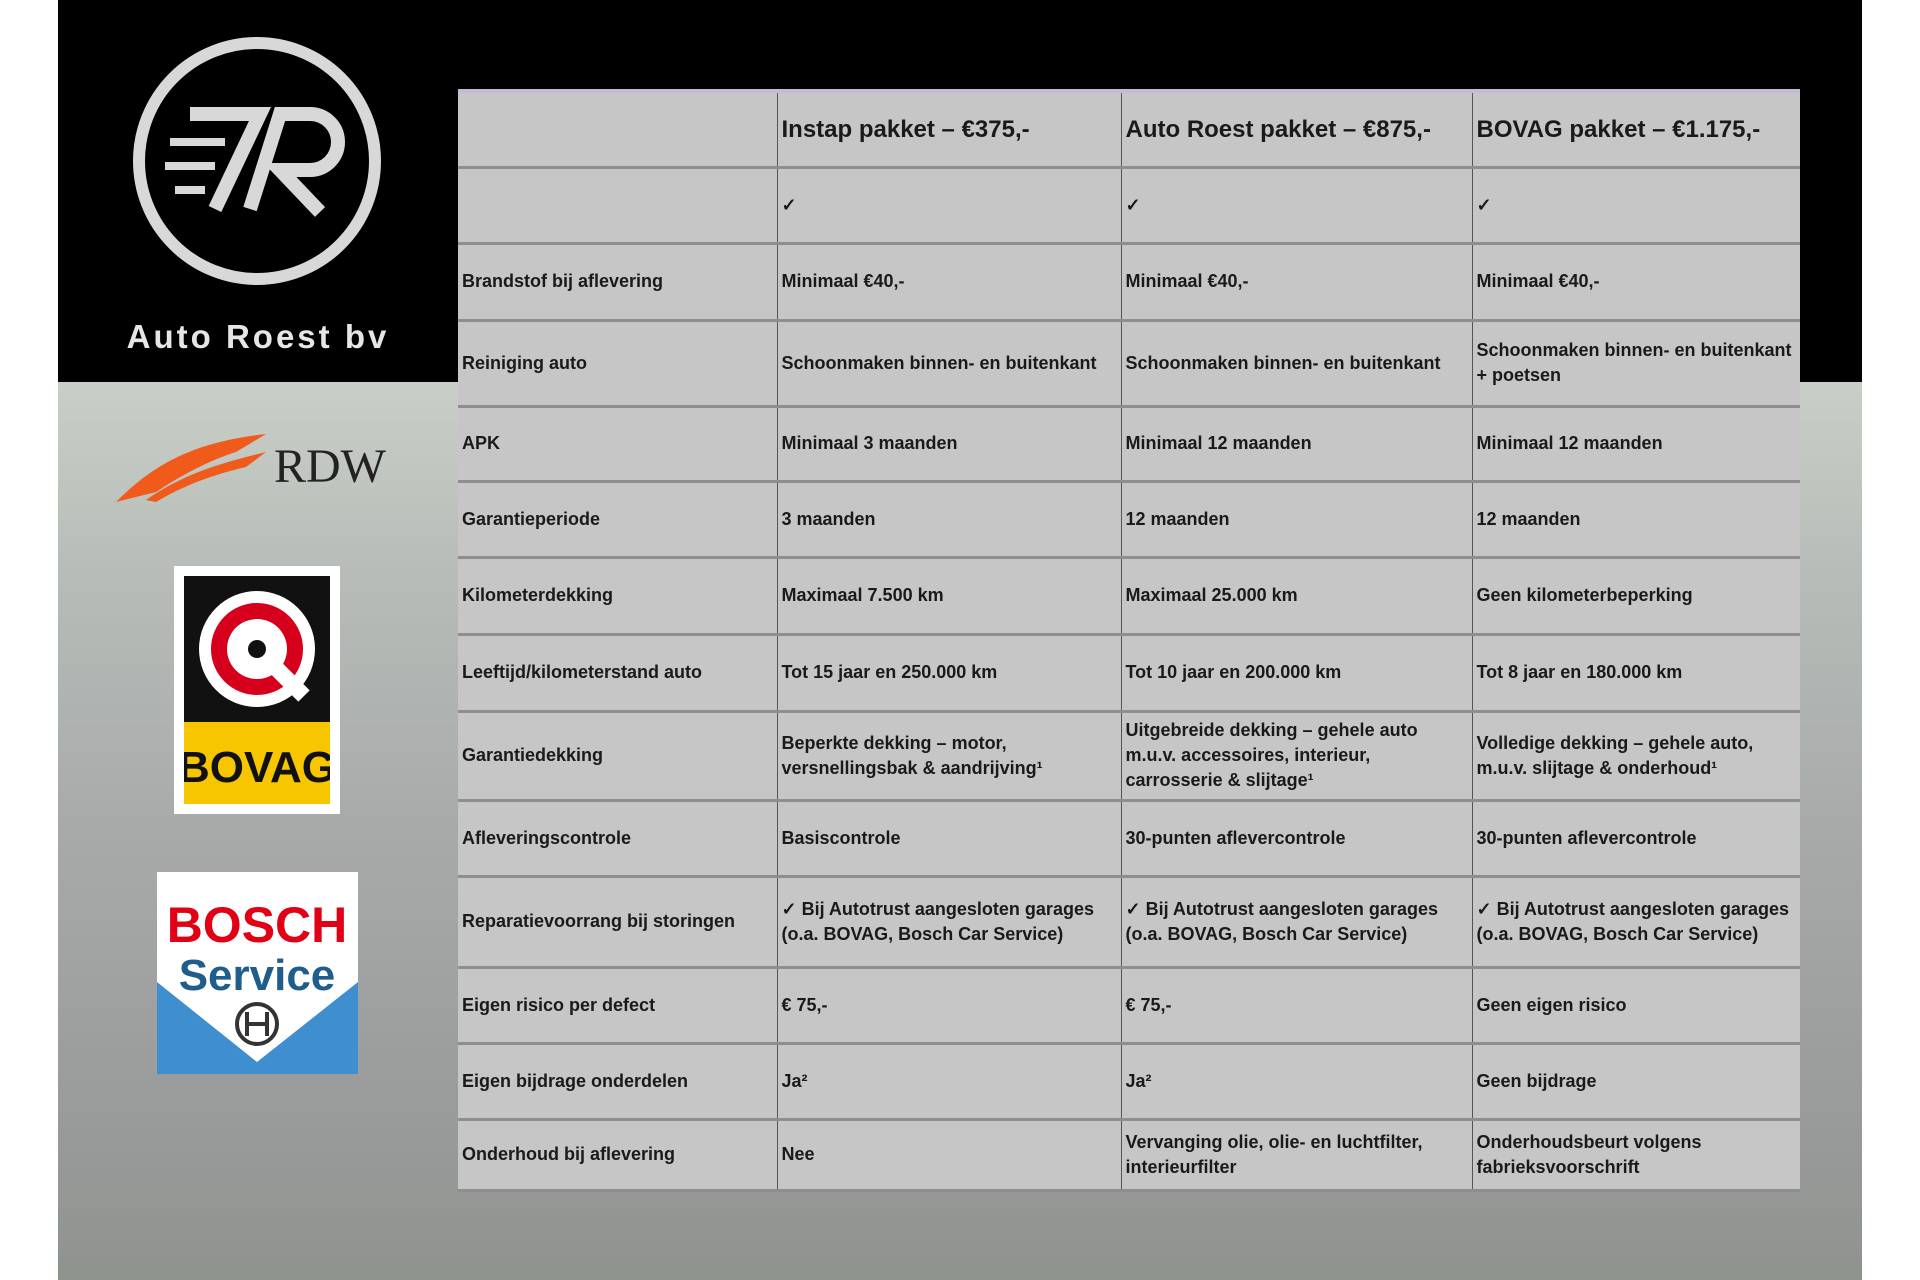  Describe the element at coordinates (1636, 596) in the screenshot. I see `cell-value: Geen kilometerbeperking` at that location.